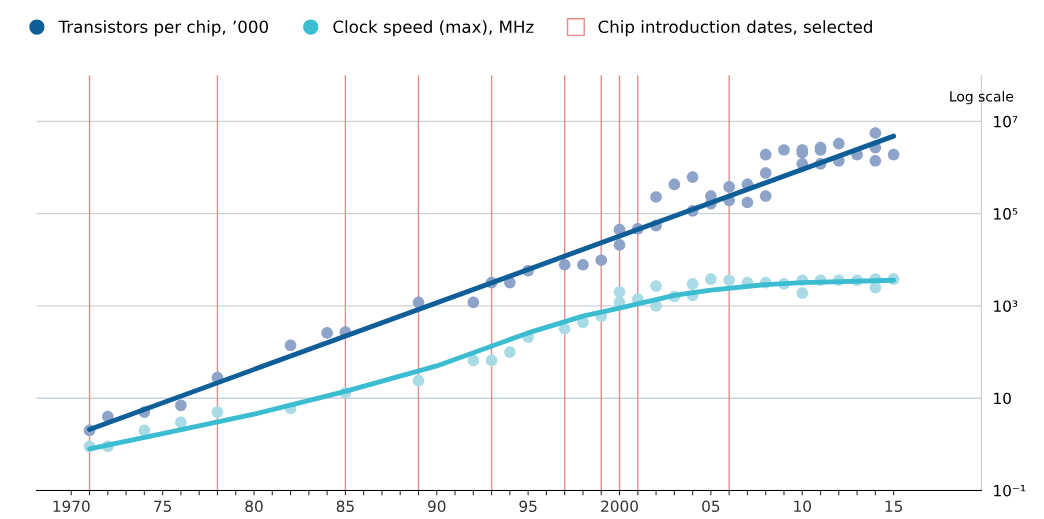 This screenshot has width=1044, height=519. I want to click on y-tick-label: 10, so click(1002, 398).